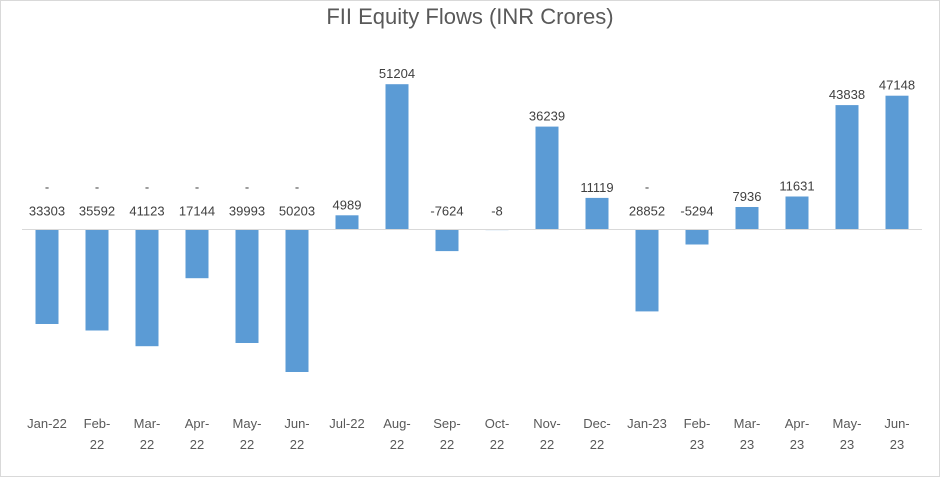 Image resolution: width=940 pixels, height=477 pixels. Describe the element at coordinates (247, 211) in the screenshot. I see `data-label-4: 39993` at that location.